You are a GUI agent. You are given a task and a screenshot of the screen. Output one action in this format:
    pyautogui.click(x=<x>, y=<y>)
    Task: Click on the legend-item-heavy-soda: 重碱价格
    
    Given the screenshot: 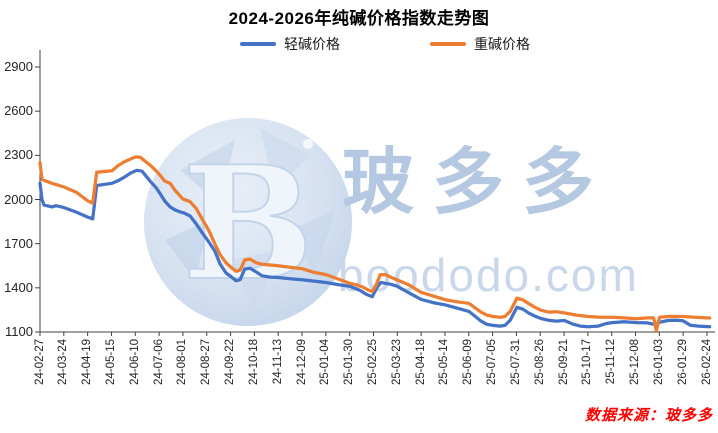 What is the action you would take?
    pyautogui.click(x=480, y=44)
    